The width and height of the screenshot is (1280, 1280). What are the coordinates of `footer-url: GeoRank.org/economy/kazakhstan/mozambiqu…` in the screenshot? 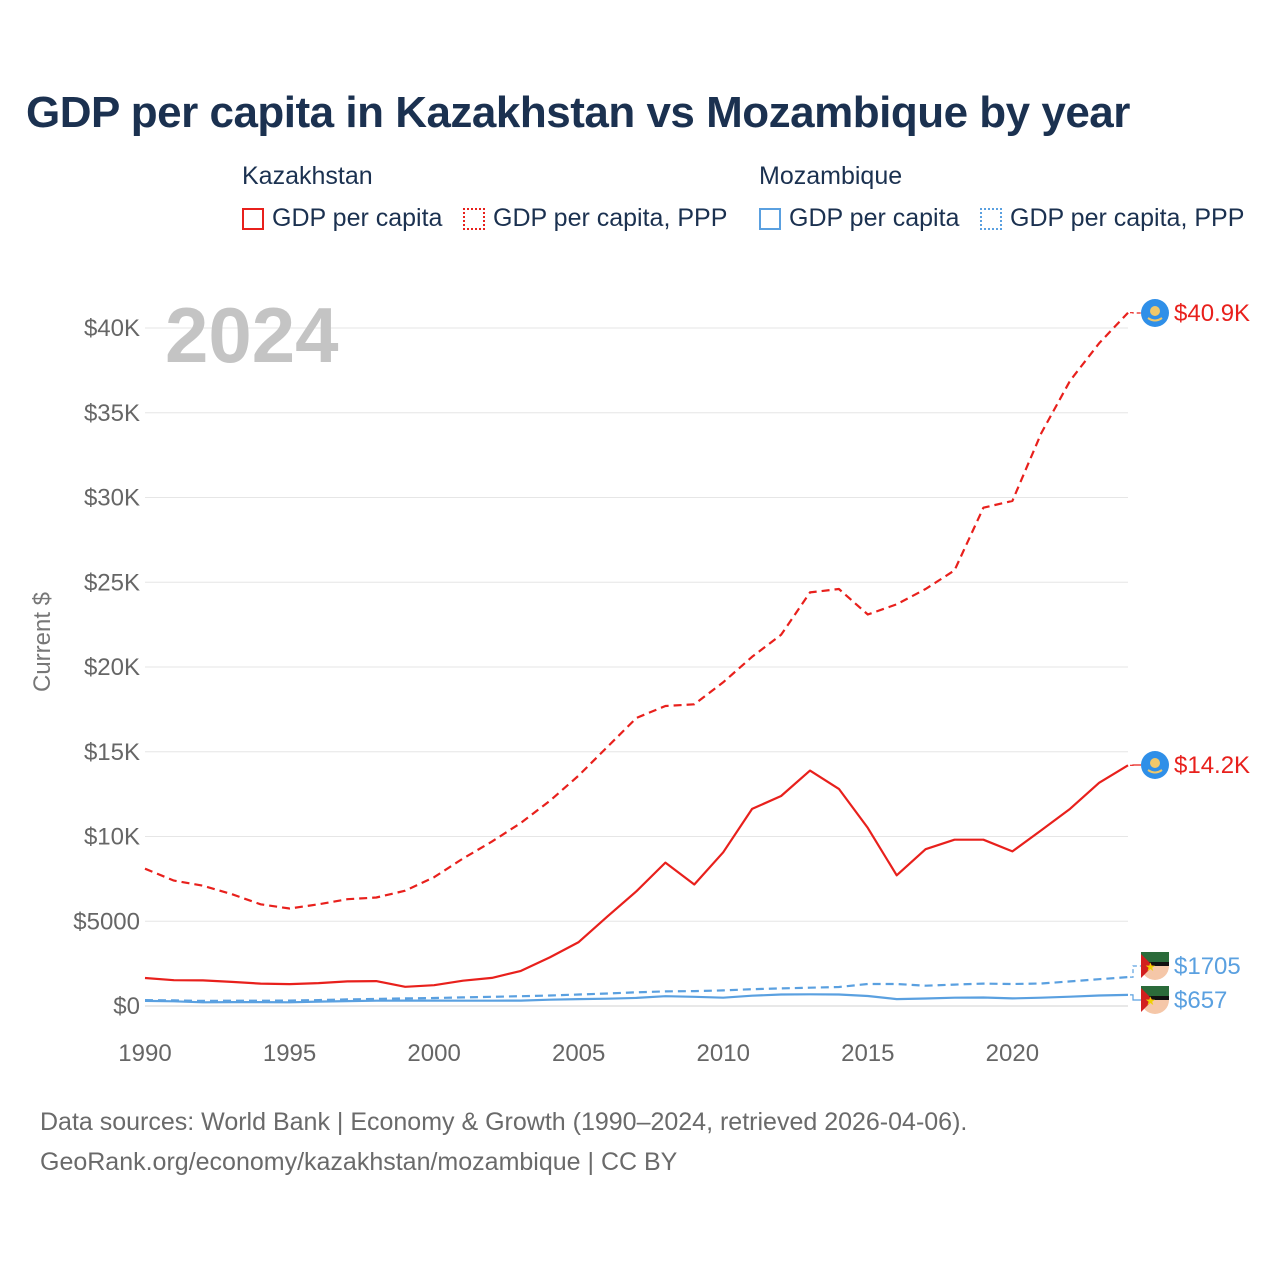 It's located at (359, 1162).